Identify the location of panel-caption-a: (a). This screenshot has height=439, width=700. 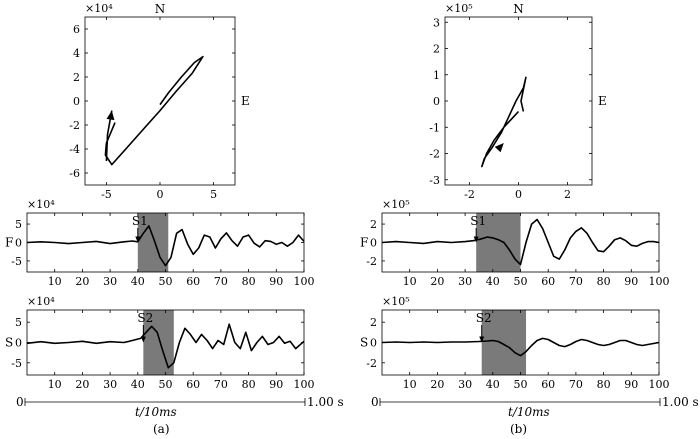
(161, 429).